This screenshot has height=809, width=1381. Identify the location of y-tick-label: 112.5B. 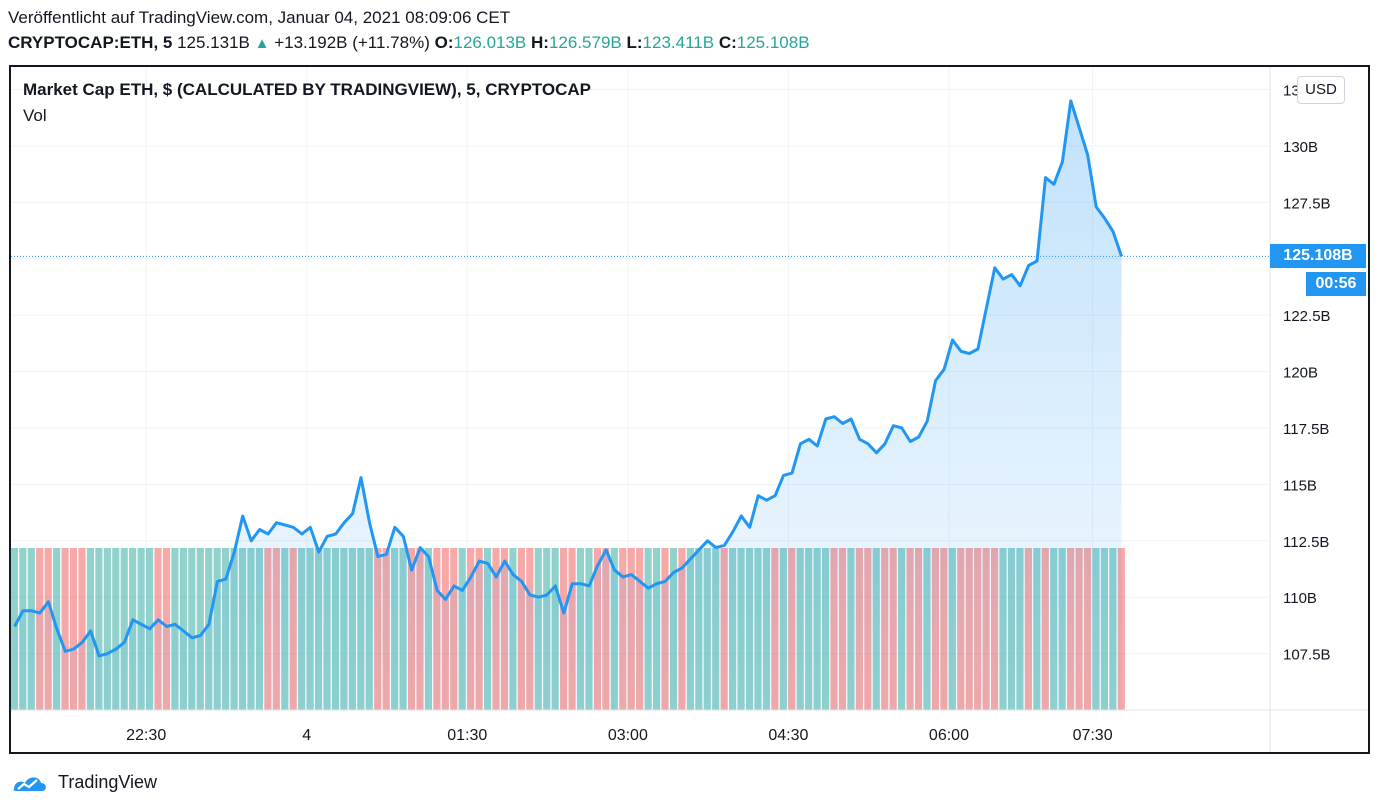
(1306, 542).